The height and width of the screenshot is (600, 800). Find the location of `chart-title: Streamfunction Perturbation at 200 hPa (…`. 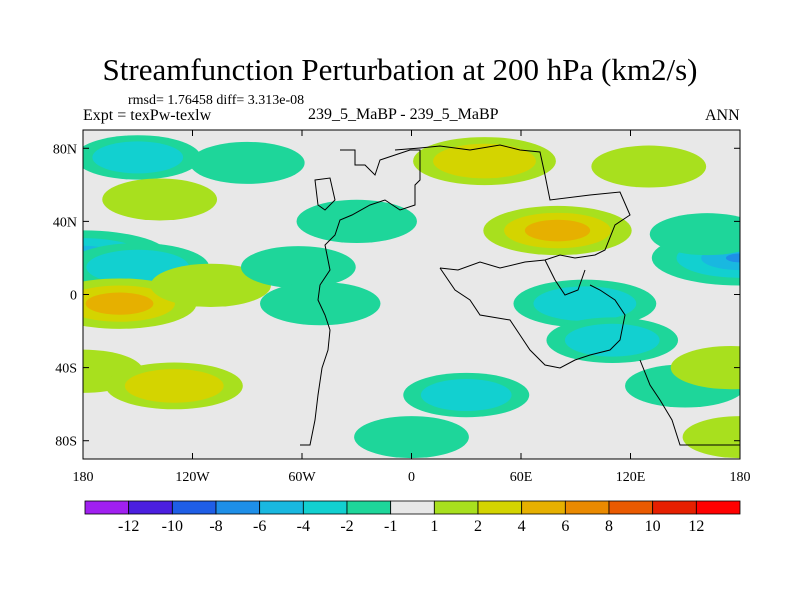

chart-title: Streamfunction Perturbation at 200 hPa (… is located at coordinates (400, 69).